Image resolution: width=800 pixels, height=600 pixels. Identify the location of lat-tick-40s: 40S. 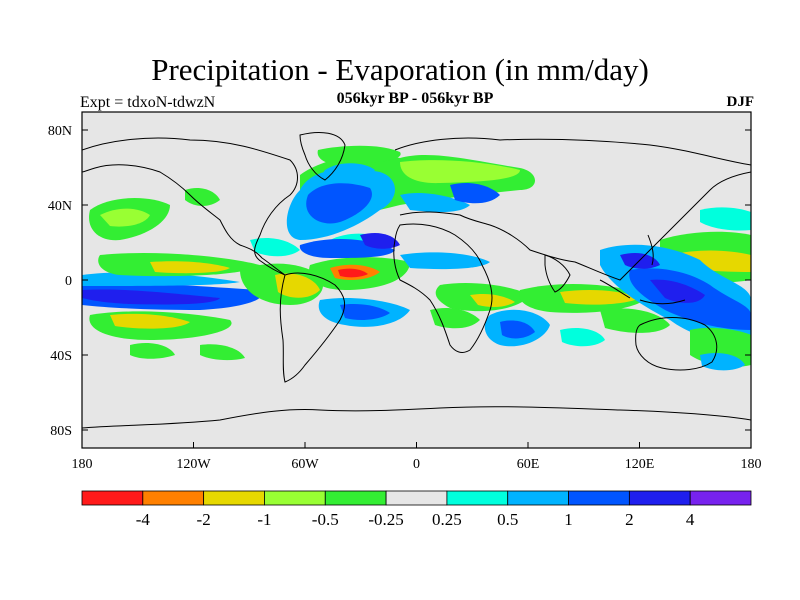
(61, 356).